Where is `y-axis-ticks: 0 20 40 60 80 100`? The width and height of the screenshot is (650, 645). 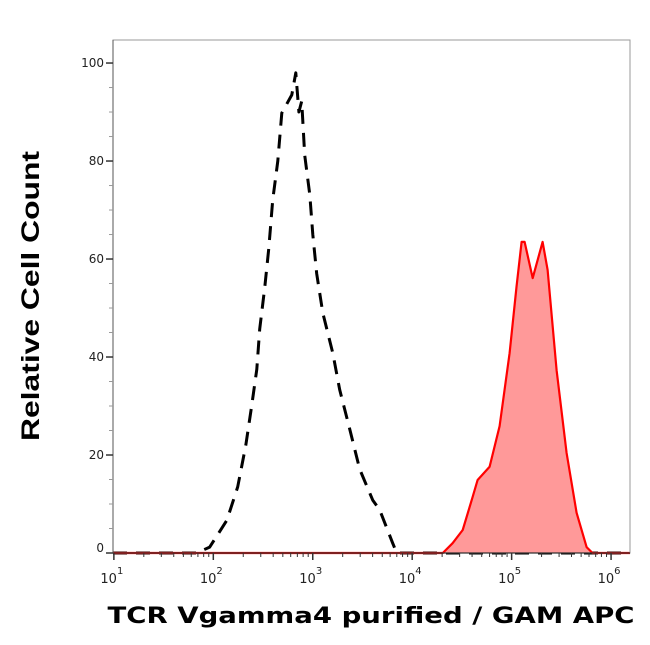 y-axis-ticks: 0 20 40 60 80 100 is located at coordinates (97, 305).